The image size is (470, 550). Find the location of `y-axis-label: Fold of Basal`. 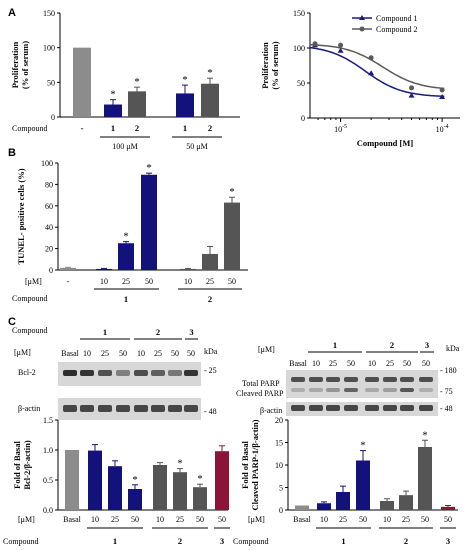

y-axis-label: Fold of Basal is located at coordinates (17, 465).